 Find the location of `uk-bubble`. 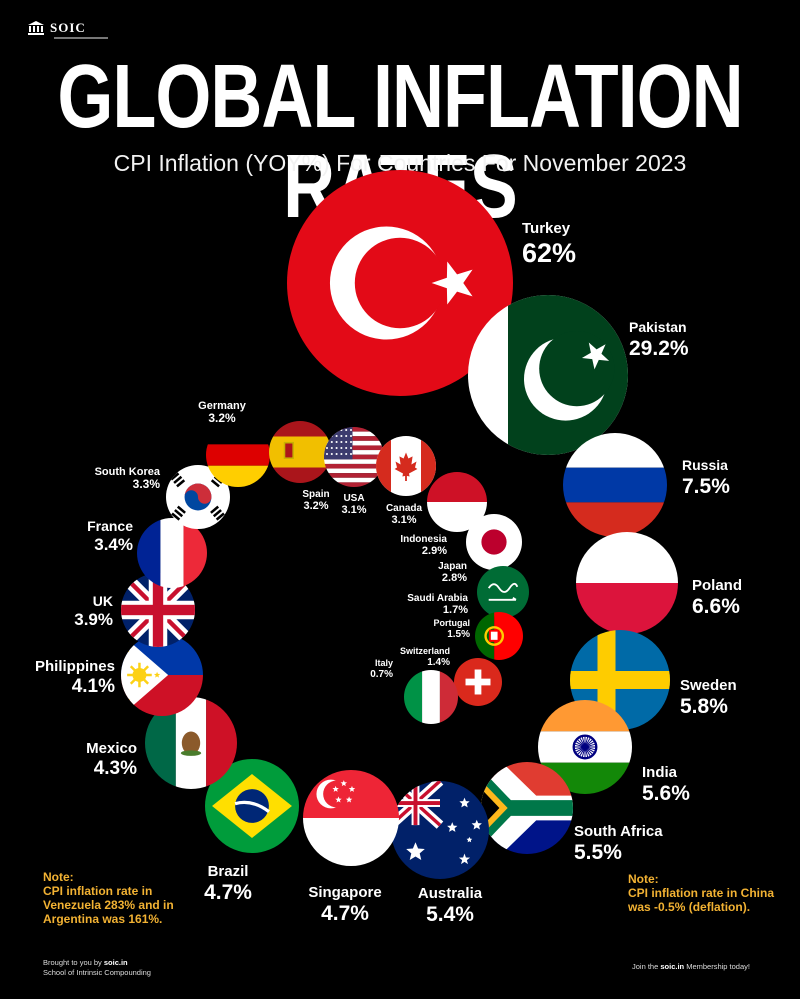

uk-bubble is located at coordinates (158, 610).